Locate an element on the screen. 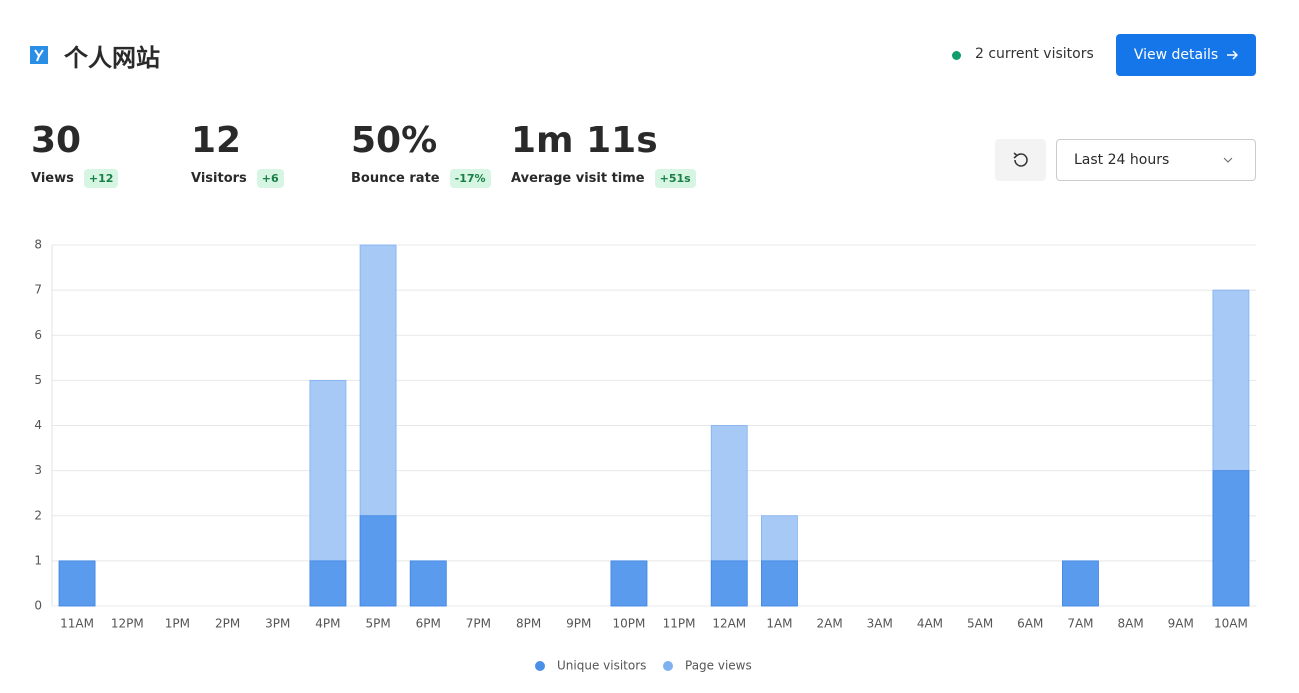 This screenshot has width=1299, height=693. x-tick-label: 9AM is located at coordinates (1181, 624).